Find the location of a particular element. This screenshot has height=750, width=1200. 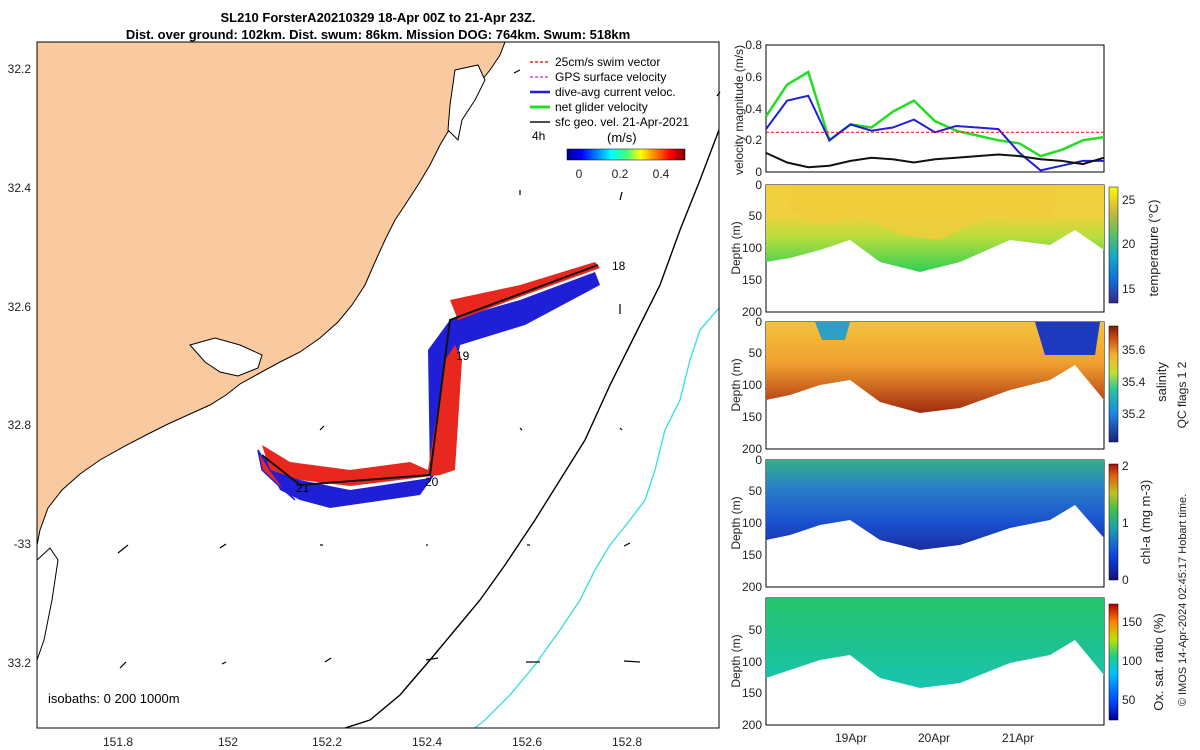

vel-ytick: 0.2 is located at coordinates (753, 140).